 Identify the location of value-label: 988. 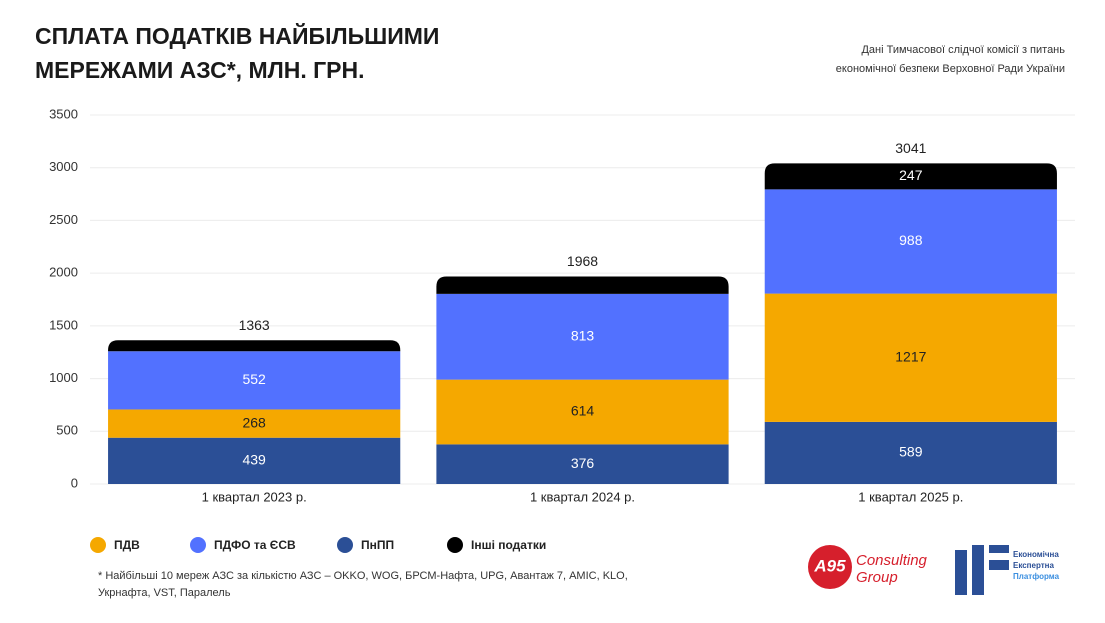
(911, 240).